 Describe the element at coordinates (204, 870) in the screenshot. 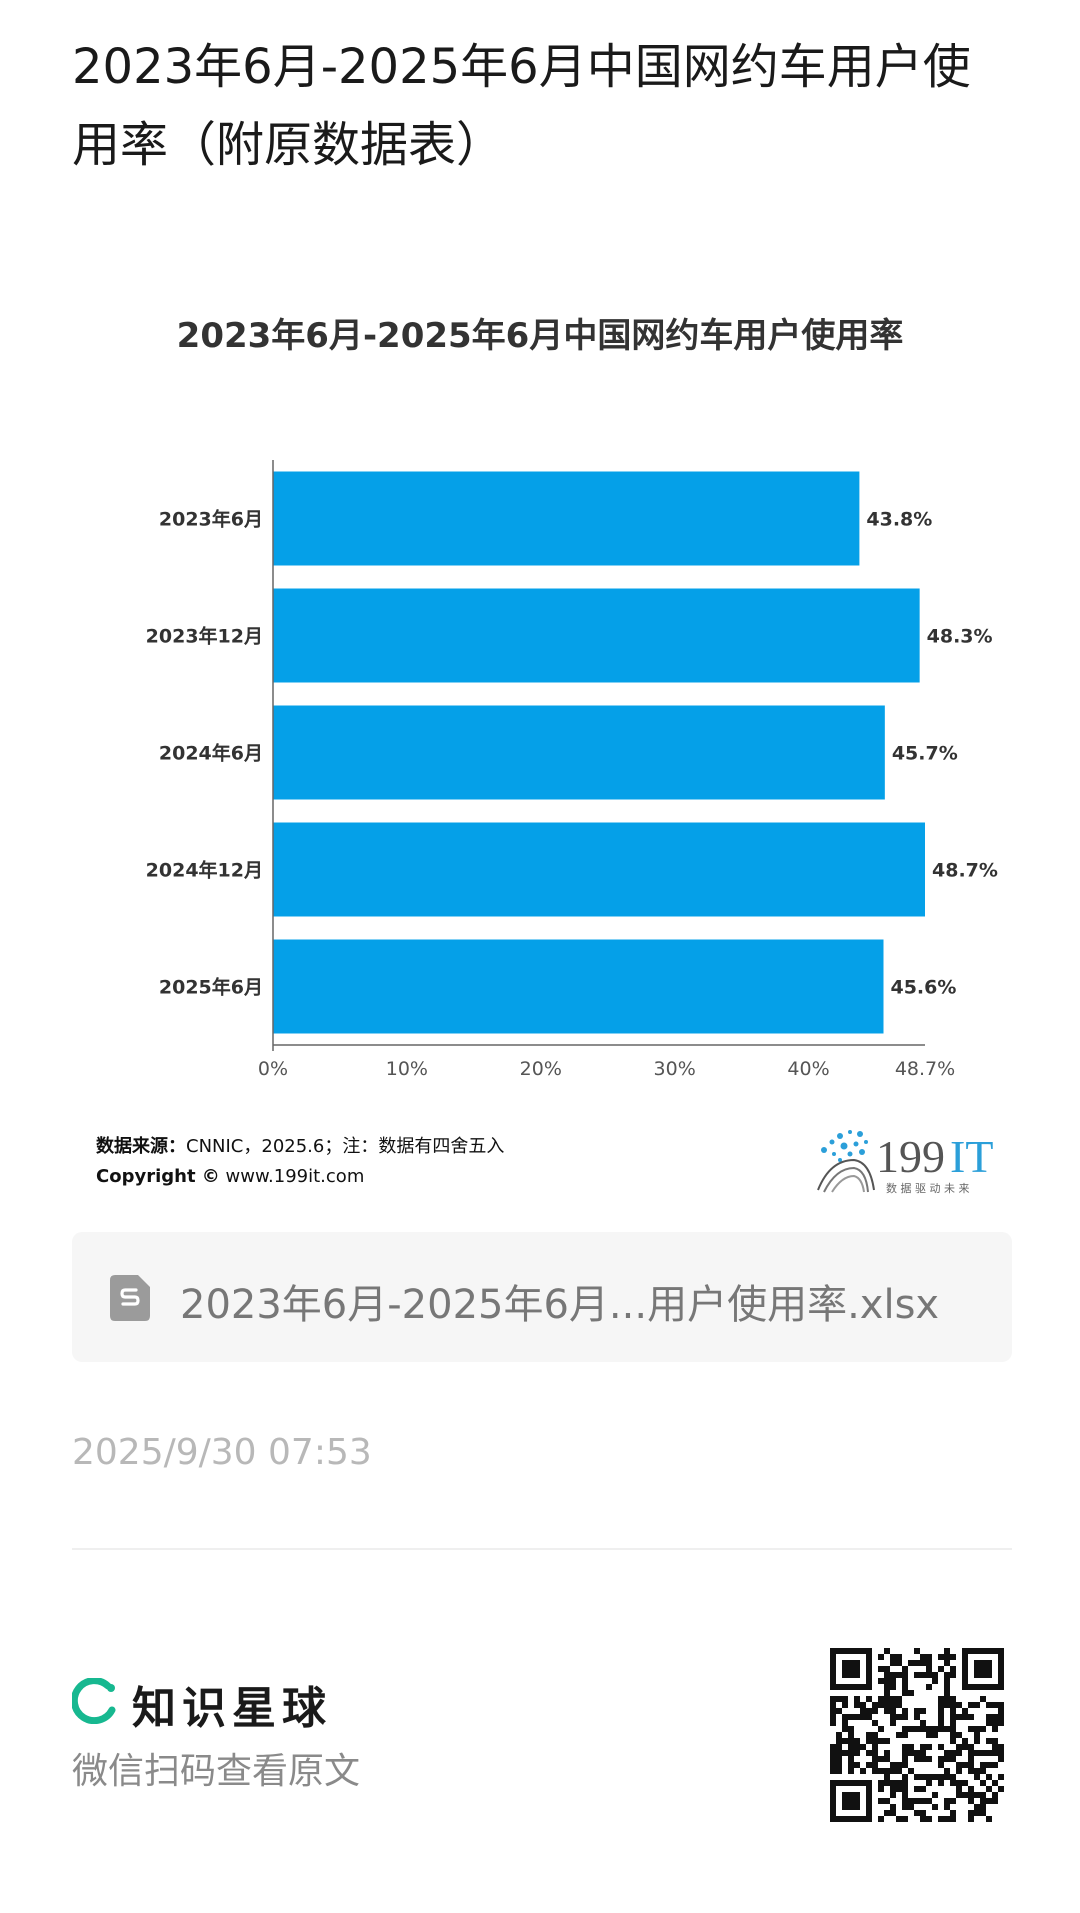

I see `category-label: 2024年12月` at that location.